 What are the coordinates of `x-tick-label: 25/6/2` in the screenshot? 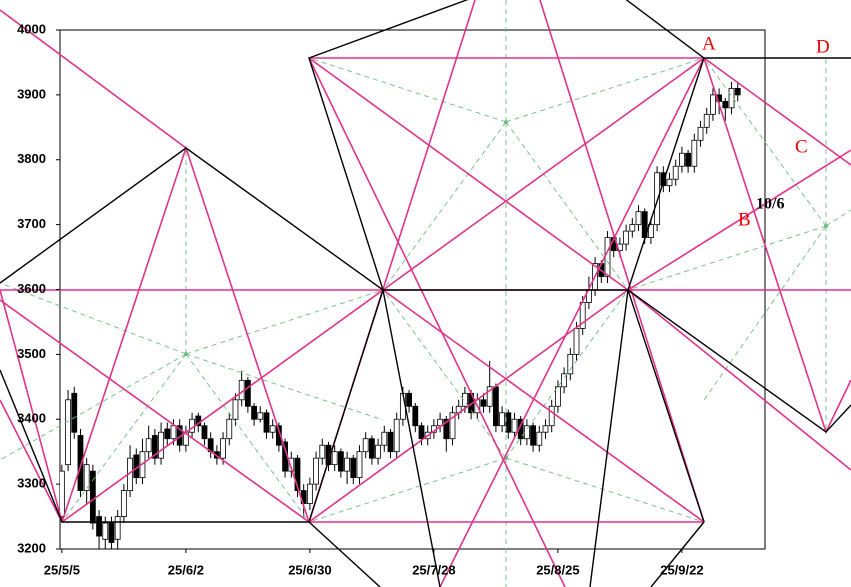 It's located at (186, 569).